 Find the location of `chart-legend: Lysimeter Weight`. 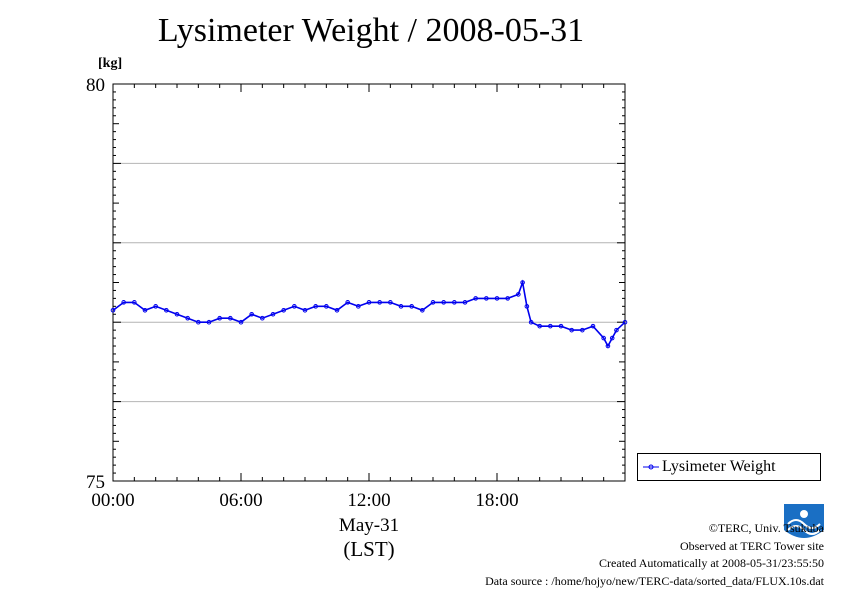

chart-legend: Lysimeter Weight is located at coordinates (729, 467).